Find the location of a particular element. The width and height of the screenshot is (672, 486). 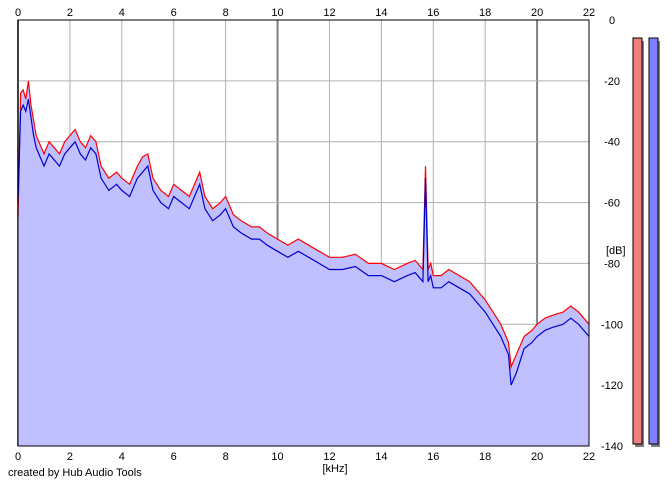

credit-text: created by Hub Audio Tools is located at coordinates (75, 473).